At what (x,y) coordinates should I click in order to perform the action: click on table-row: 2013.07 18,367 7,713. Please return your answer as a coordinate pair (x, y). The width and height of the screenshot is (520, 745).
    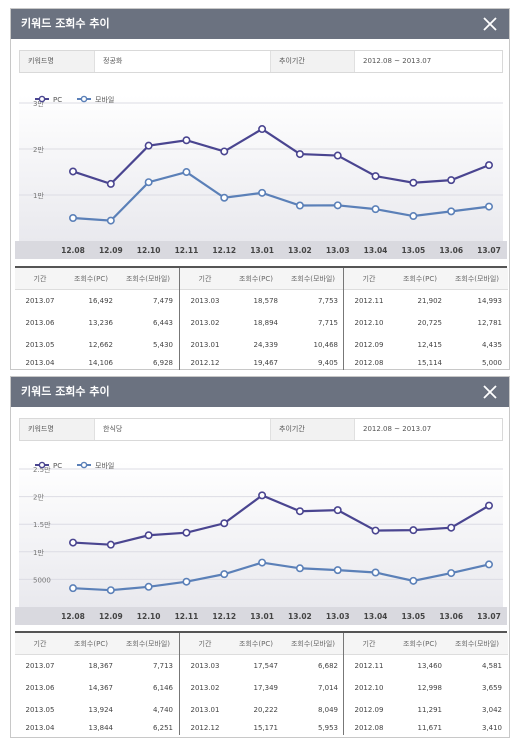
    Looking at the image, I should click on (97, 666).